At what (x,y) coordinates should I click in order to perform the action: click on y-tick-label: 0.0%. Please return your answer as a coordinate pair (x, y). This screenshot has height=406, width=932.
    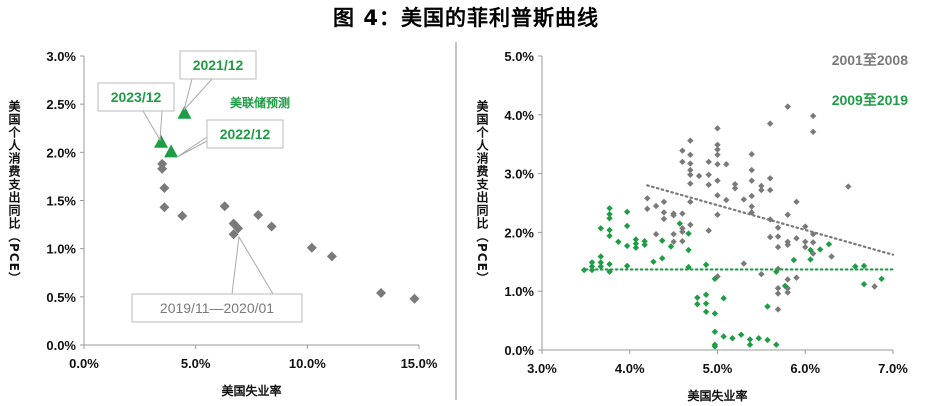
    Looking at the image, I should click on (61, 345).